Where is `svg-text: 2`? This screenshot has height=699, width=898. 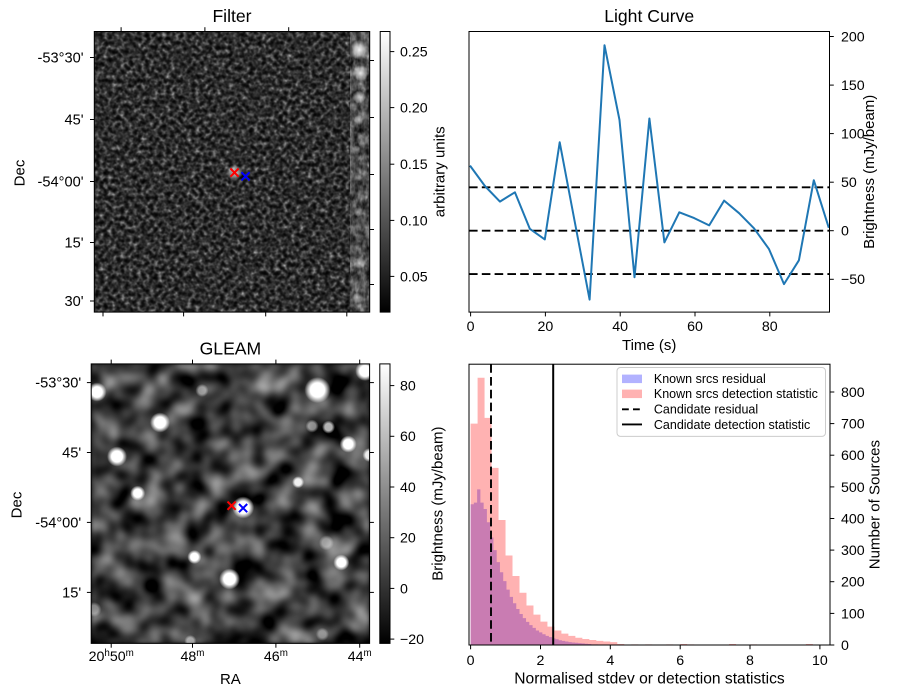 svg-text: 2 is located at coordinates (541, 661).